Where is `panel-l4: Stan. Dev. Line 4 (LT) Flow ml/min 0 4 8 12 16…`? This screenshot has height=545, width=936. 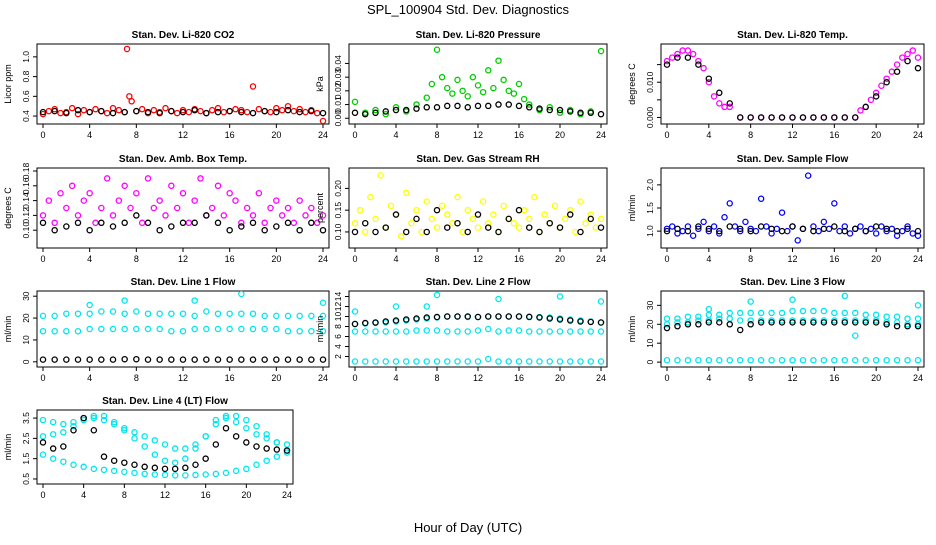
panel-l4: Stan. Dev. Line 4 (LT) Flow ml/min 0 4 8 12 16… is located at coordinates (148, 448).